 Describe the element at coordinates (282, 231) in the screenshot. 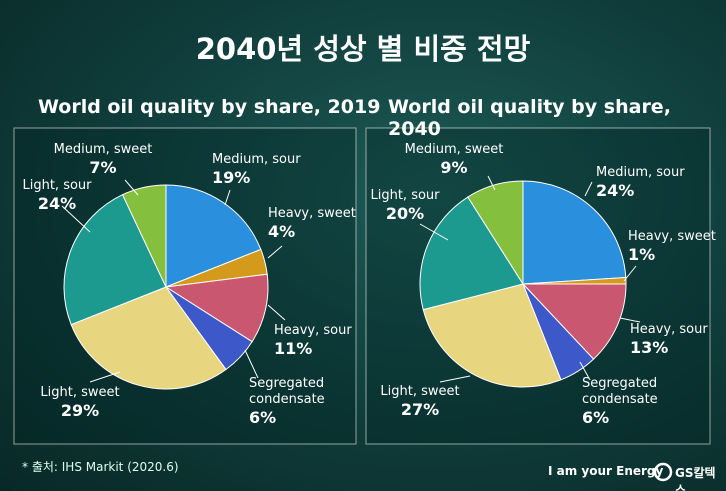

I see `value-label: 4%` at that location.